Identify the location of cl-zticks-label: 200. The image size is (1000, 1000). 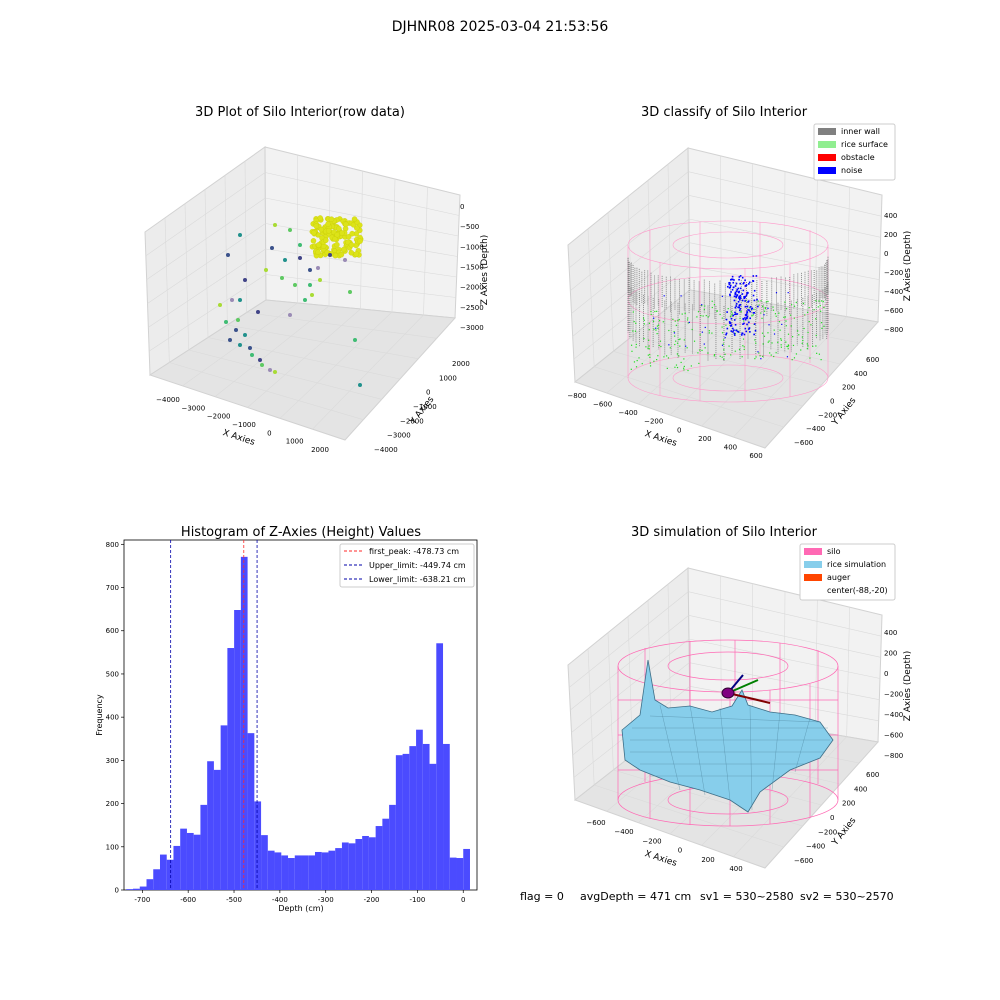
(890, 235).